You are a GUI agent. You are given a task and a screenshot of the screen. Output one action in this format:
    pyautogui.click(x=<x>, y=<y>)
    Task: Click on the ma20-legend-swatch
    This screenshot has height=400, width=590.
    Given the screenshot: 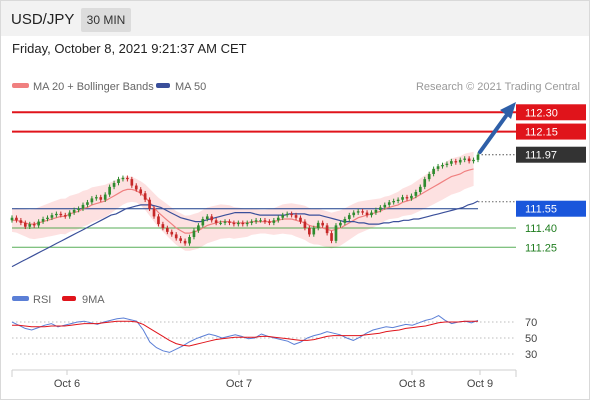 What is the action you would take?
    pyautogui.click(x=20, y=85)
    